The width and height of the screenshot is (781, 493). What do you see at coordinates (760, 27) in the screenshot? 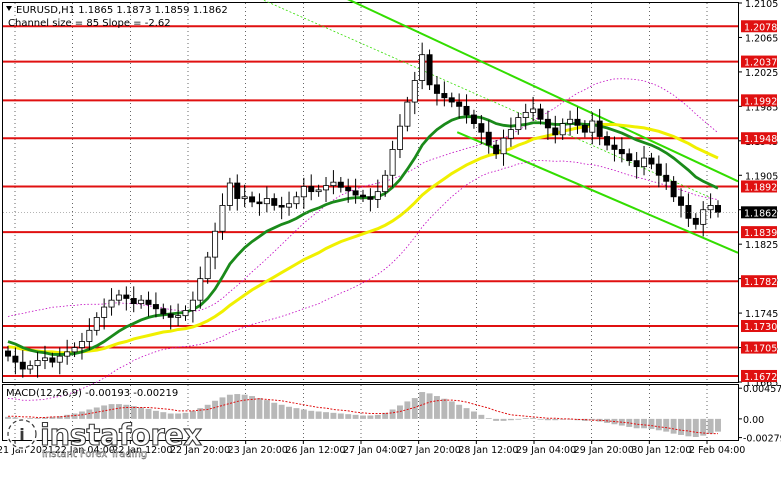
I see `level-label: 1.2078` at bounding box center [760, 27].